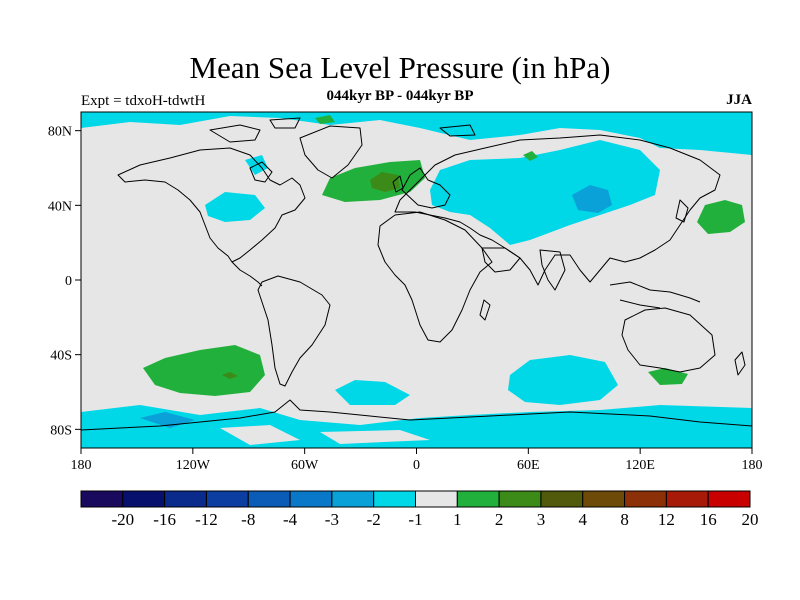 The image size is (800, 600). Describe the element at coordinates (624, 519) in the screenshot. I see `colorbar-label: 8` at that location.